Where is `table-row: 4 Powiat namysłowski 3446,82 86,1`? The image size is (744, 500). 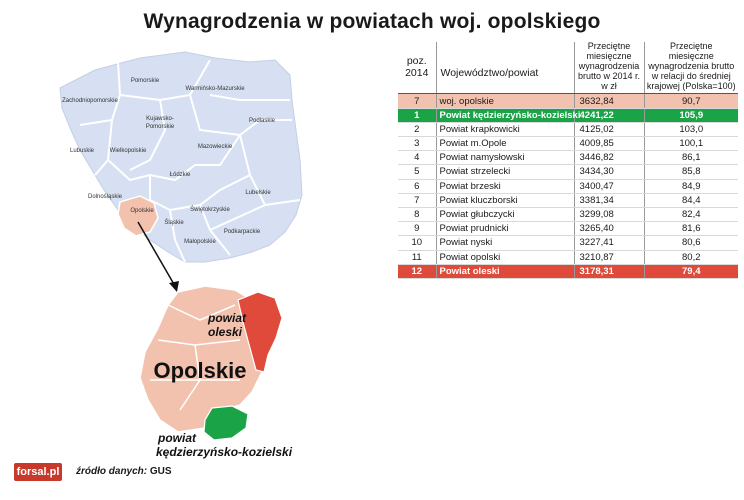
table-row: 4 Powiat namysłowski 3446,82 86,1 is located at coordinates (568, 158).